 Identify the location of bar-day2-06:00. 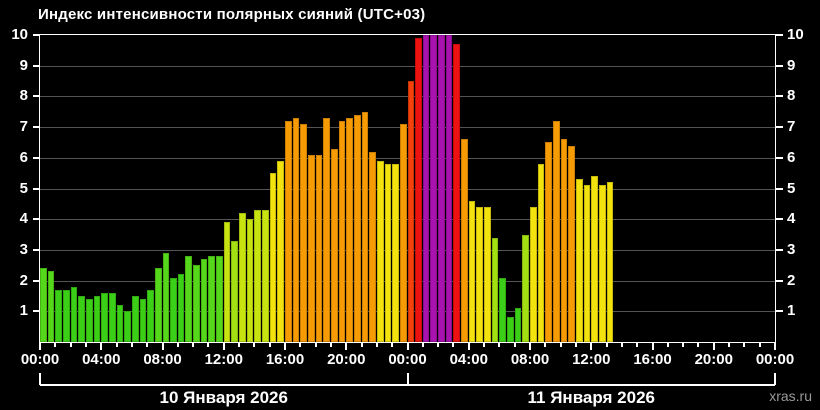
(503, 309).